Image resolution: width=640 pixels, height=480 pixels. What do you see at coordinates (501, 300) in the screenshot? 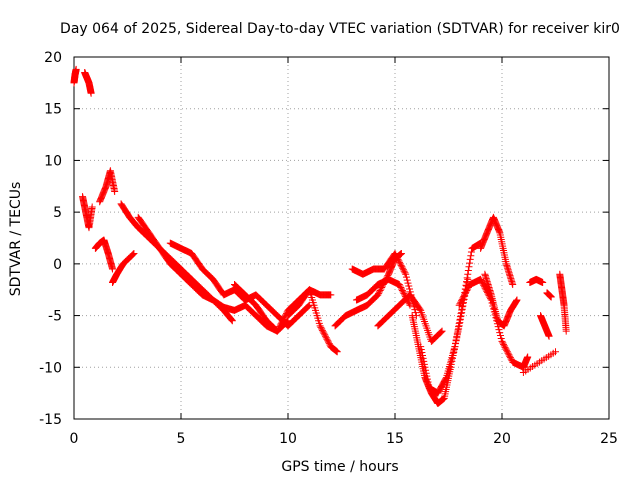
I see `series-arc-t` at bounding box center [501, 300].